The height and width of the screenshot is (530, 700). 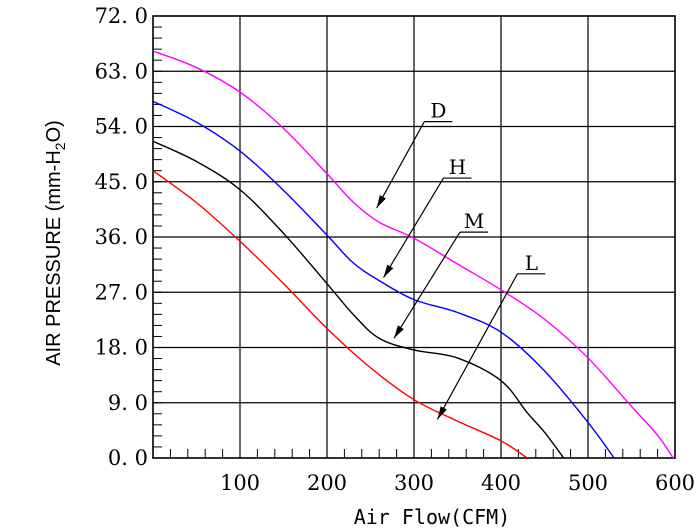 What do you see at coordinates (398, 332) in the screenshot?
I see `callout-arrowhead-m` at bounding box center [398, 332].